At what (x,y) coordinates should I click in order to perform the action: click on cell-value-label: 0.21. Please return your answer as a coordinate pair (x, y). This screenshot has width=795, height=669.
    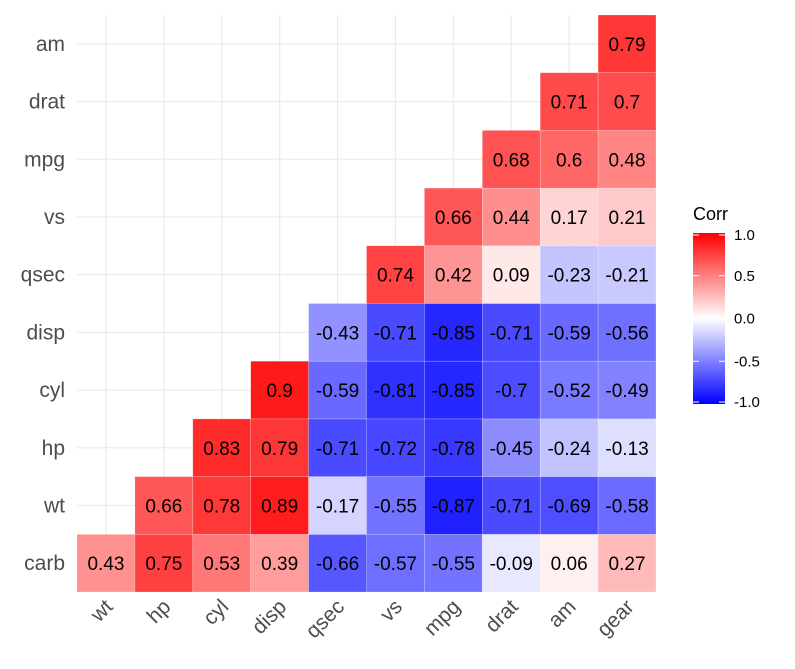
    Looking at the image, I should click on (627, 218).